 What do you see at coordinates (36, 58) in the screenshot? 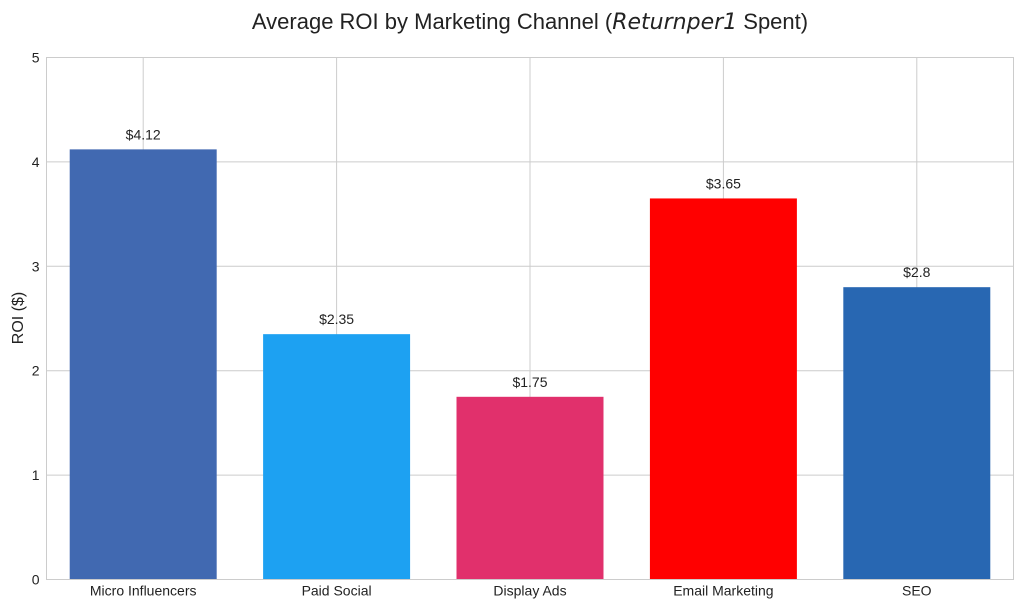
I see `y-tick-label: 5` at bounding box center [36, 58].